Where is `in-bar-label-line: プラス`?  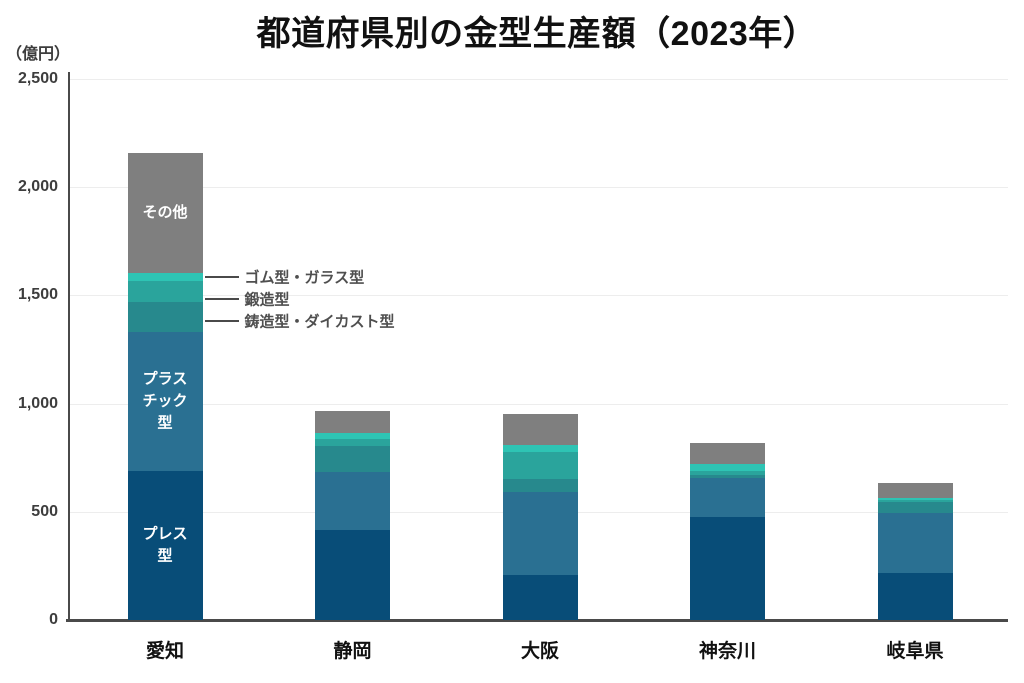 in-bar-label-line: プラス is located at coordinates (165, 379).